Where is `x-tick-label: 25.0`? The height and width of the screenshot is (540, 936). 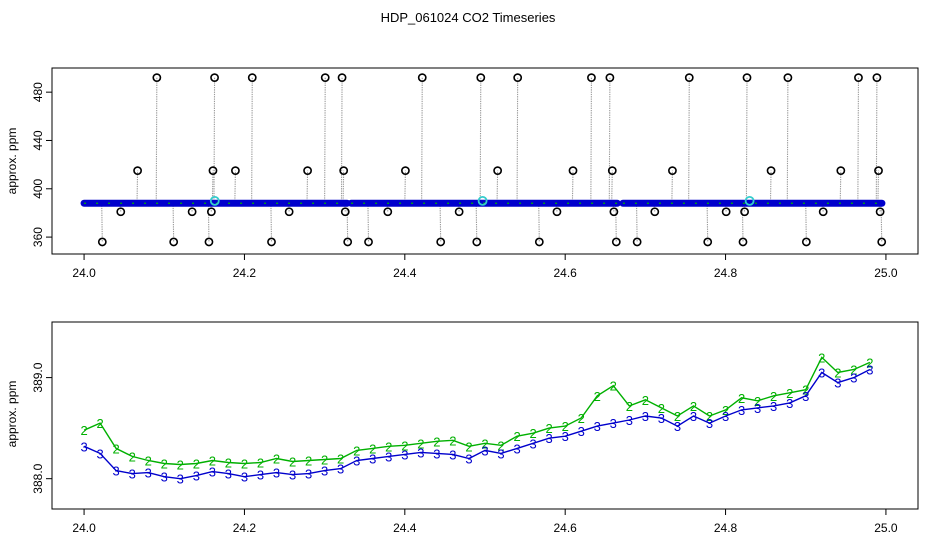 x-tick-label: 25.0 is located at coordinates (886, 528).